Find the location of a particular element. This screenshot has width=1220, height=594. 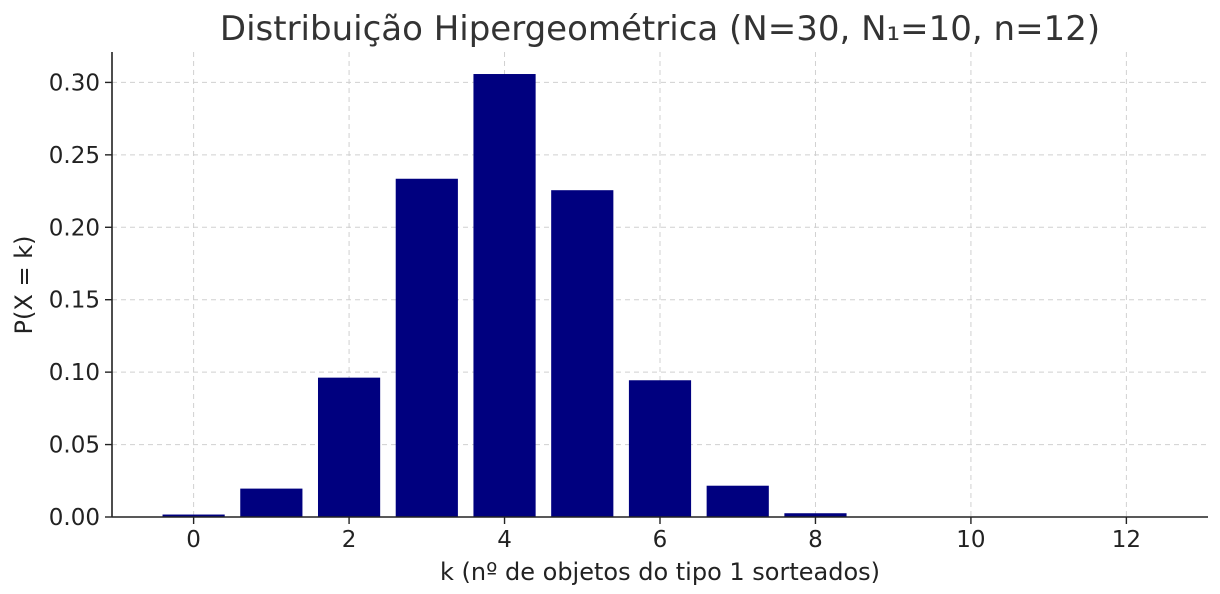

x-tick-label: 4 is located at coordinates (504, 540).